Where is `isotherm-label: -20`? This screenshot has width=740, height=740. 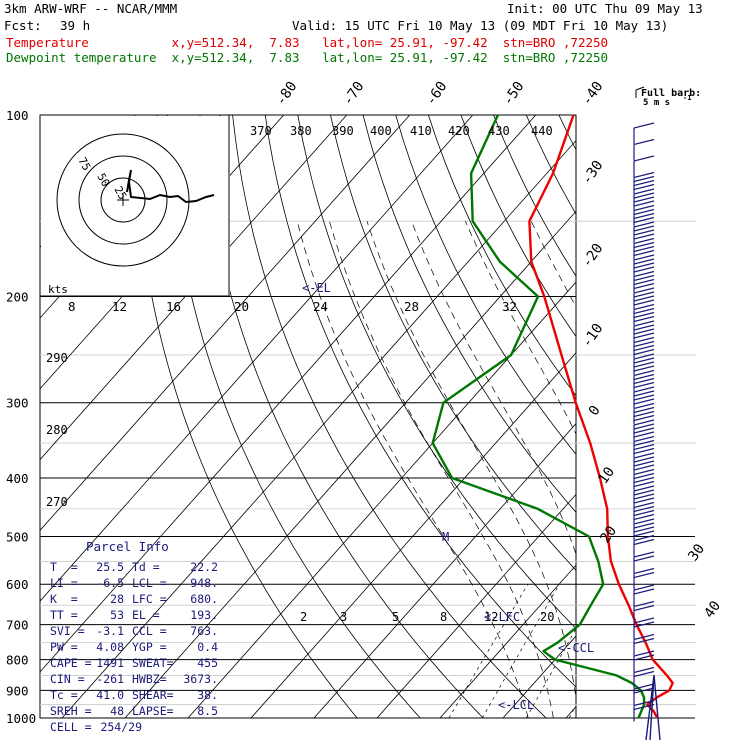
isotherm-label: -20 is located at coordinates (593, 256).